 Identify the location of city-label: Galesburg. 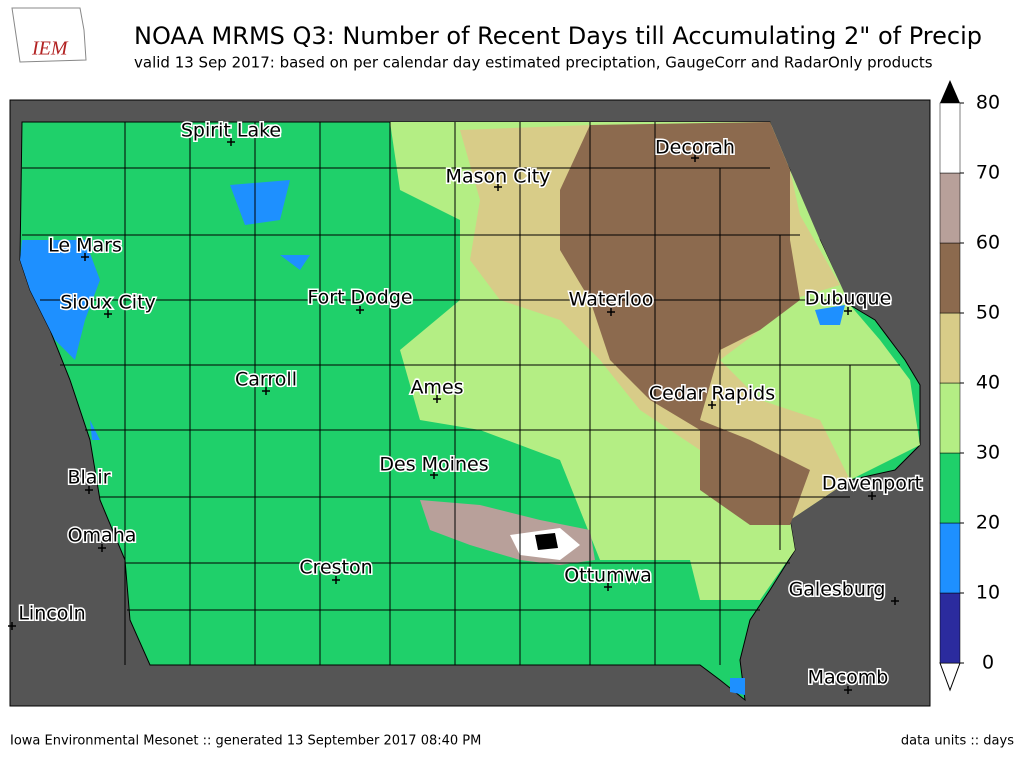
(837, 590).